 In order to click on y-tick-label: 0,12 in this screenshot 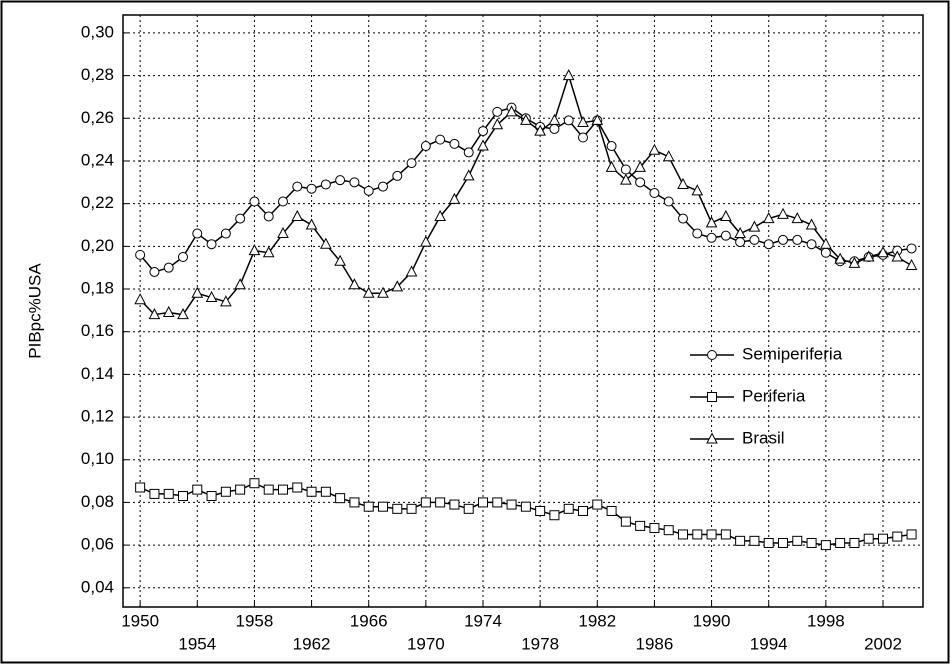, I will do `click(97, 416)`.